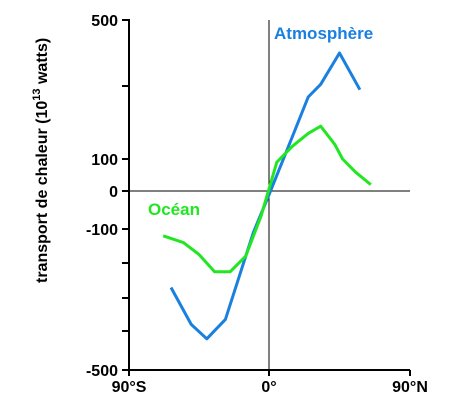 The height and width of the screenshot is (411, 460). I want to click on y-tick-label: -100, so click(102, 230).